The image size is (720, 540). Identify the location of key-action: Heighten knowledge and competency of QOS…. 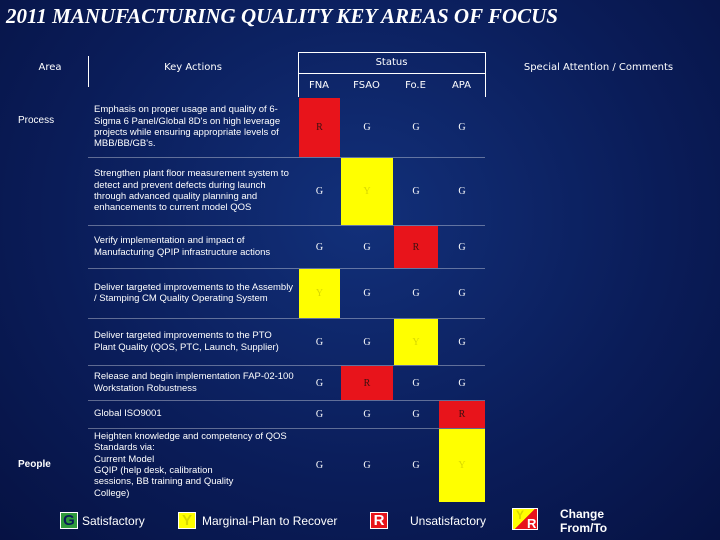
(190, 464).